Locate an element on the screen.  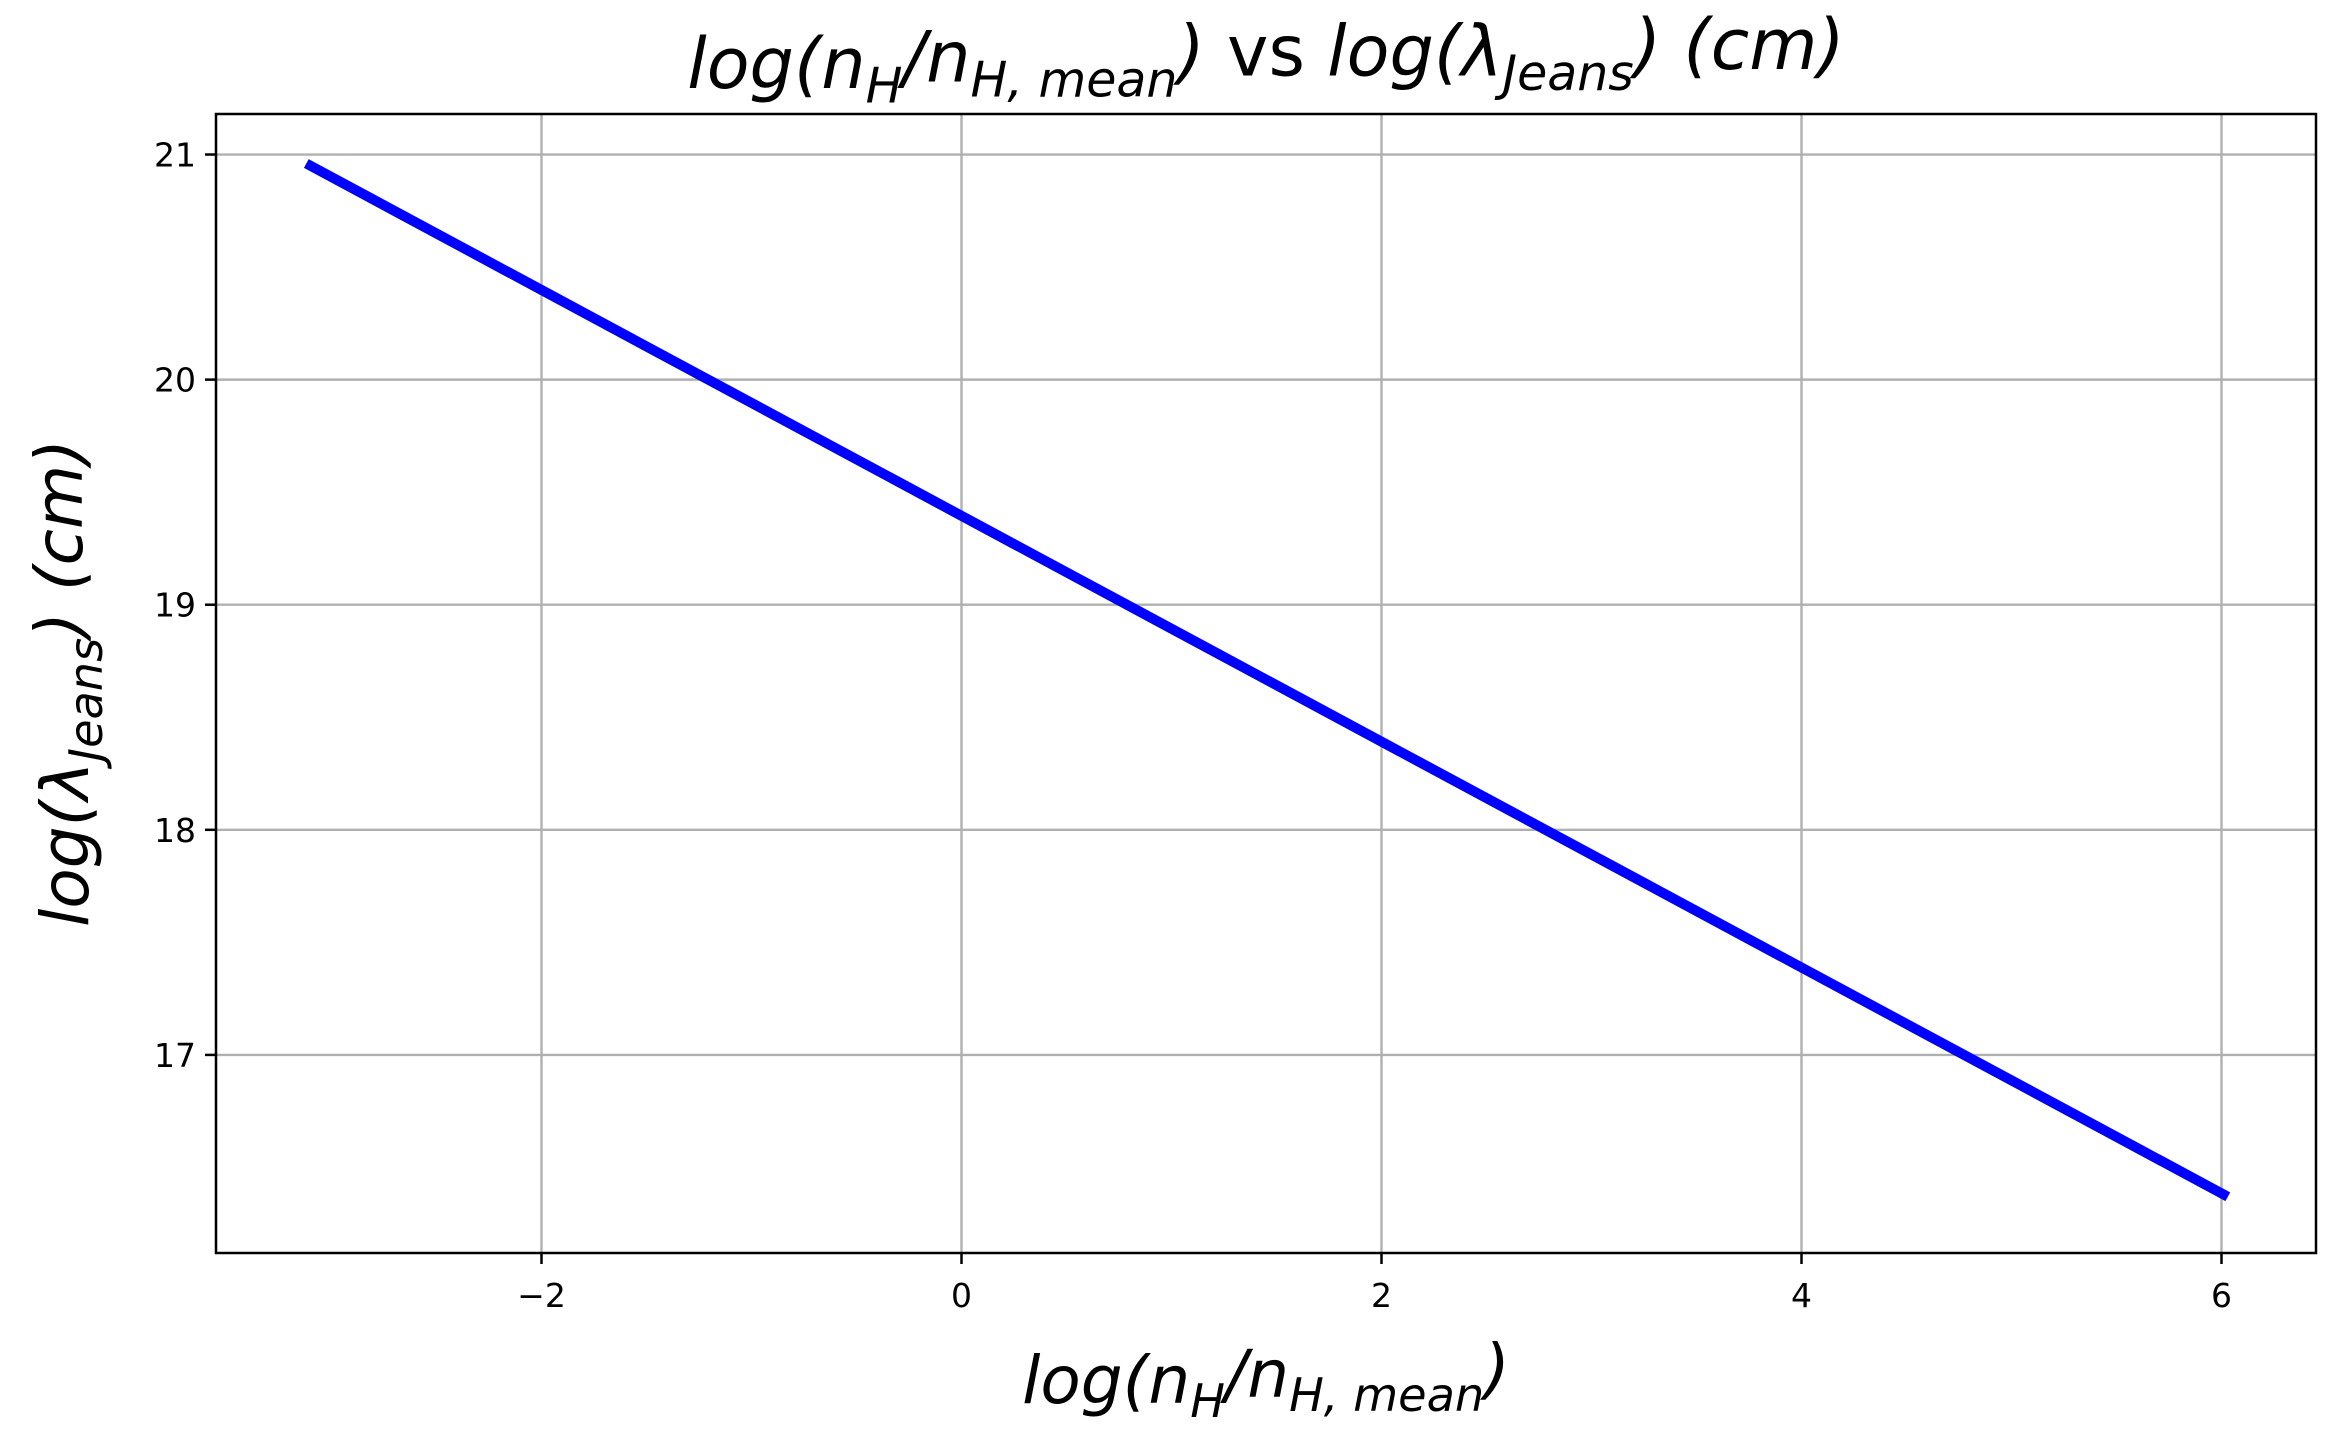
x-tick-label: 2 is located at coordinates (1381, 1295).